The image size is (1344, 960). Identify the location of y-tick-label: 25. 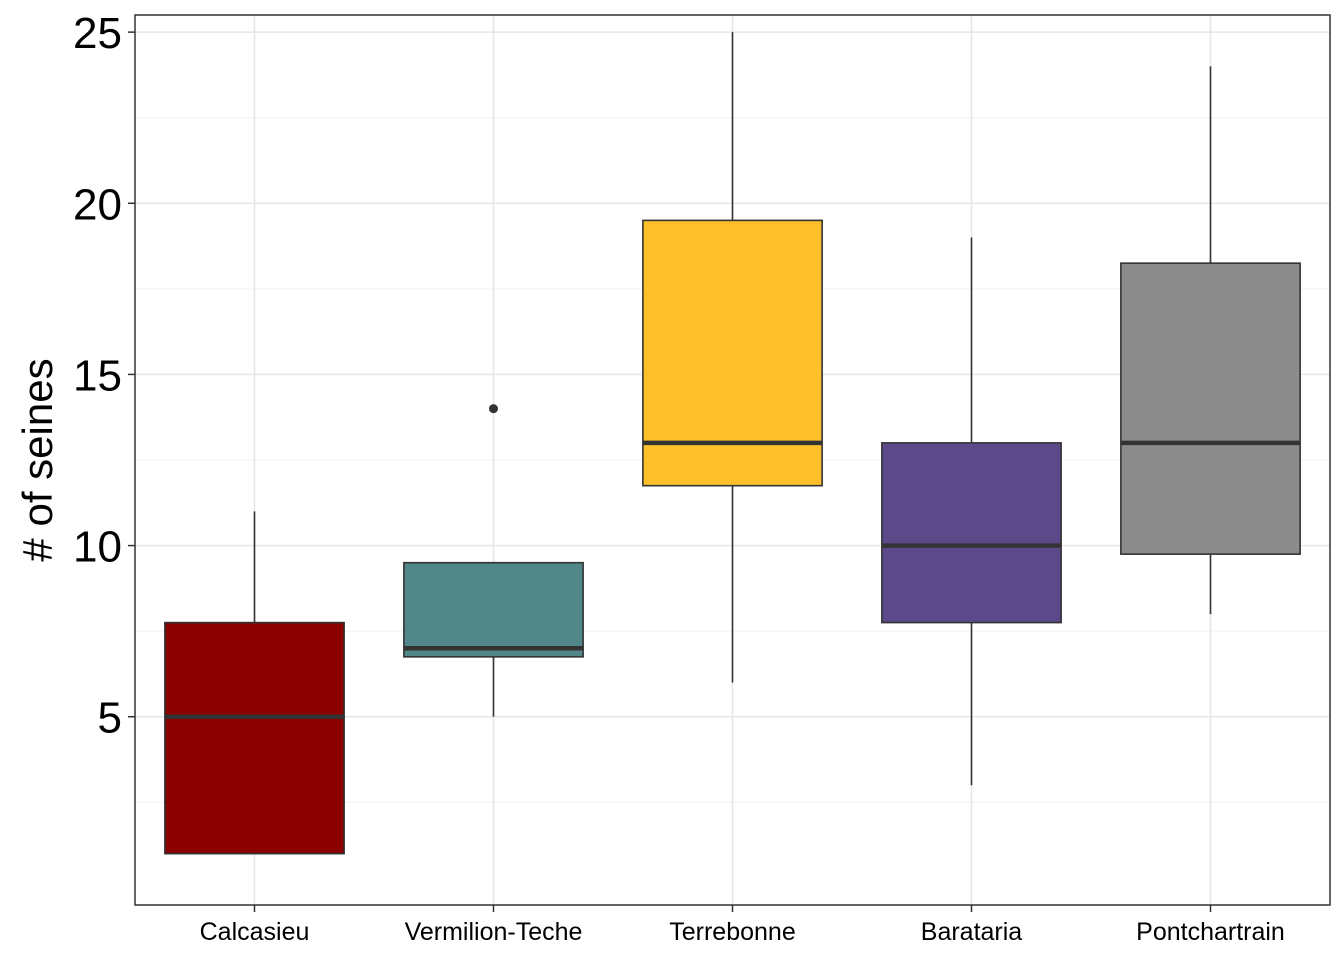
(97, 33).